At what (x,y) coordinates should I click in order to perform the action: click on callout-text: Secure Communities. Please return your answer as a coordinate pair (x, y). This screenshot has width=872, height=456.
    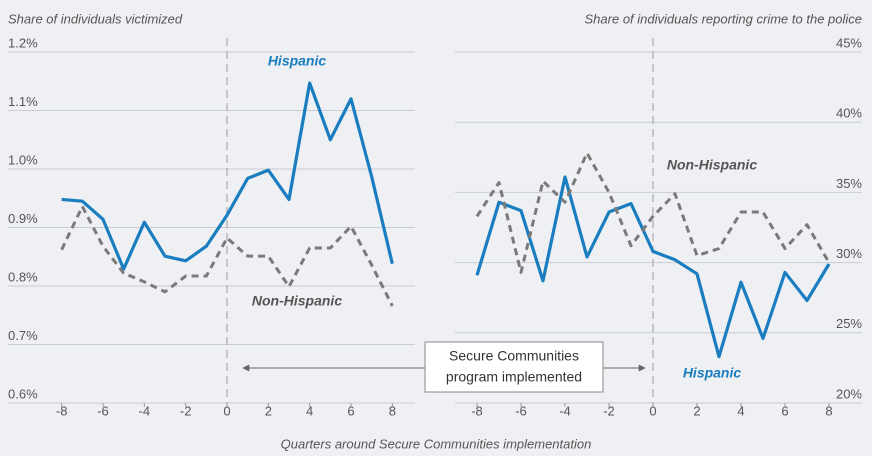
    Looking at the image, I should click on (514, 356).